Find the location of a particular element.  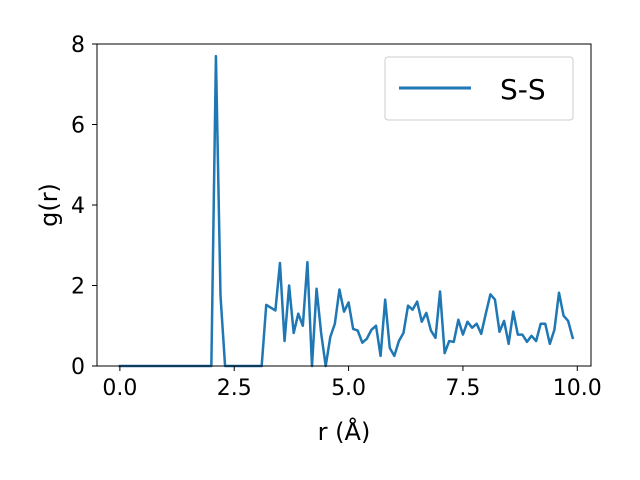

y-axis-ticks: 0 2 4 6 8 is located at coordinates (84, 206).